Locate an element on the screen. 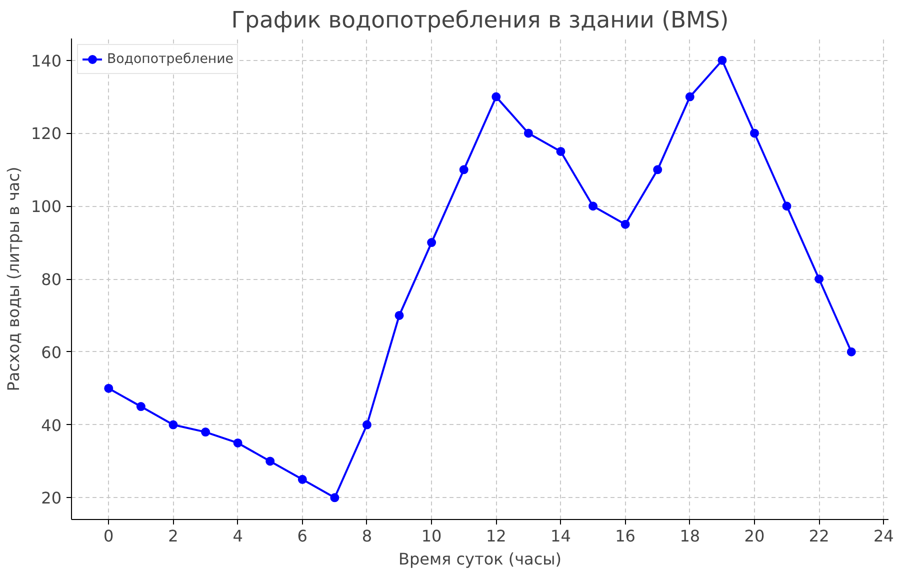 The width and height of the screenshot is (898, 571). x-tick-label: 22 is located at coordinates (819, 536).